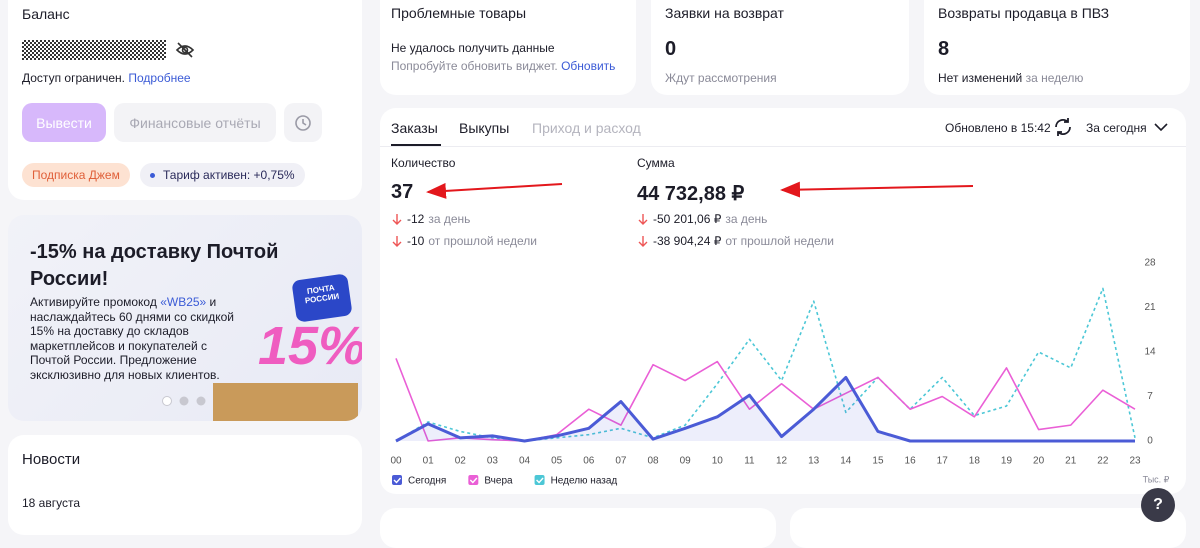  I want to click on tariff-chip: Тариф активен: +0,75%, so click(222, 175).